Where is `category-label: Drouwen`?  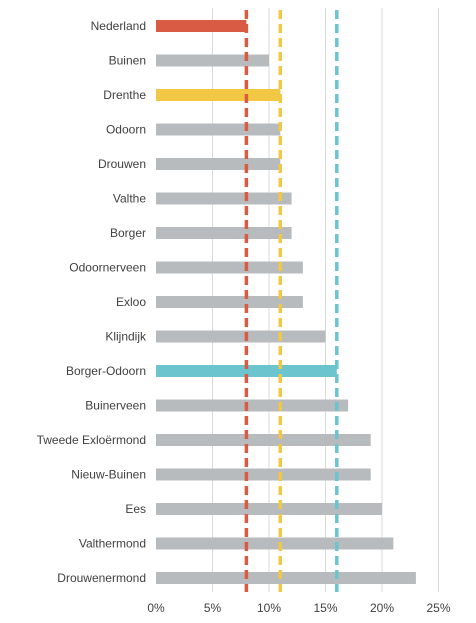
category-label: Drouwen is located at coordinates (122, 164).